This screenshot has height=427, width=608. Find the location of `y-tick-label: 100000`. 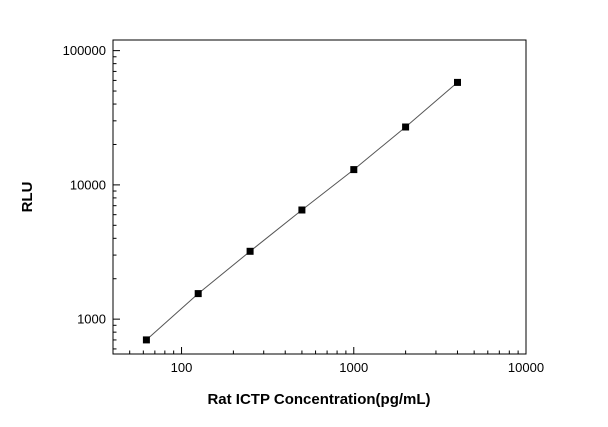

y-tick-label: 100000 is located at coordinates (84, 50).